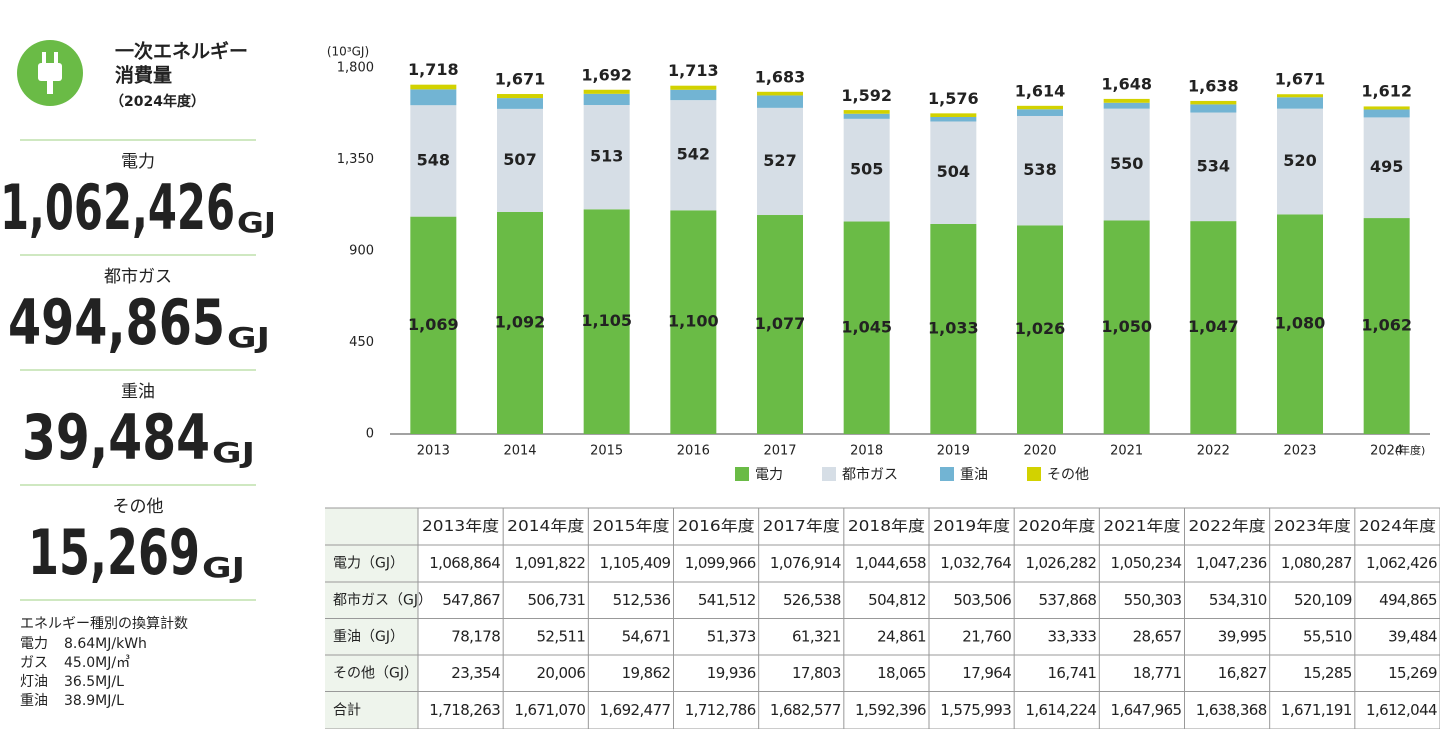 The image size is (1440, 729). What do you see at coordinates (953, 327) in the screenshot?
I see `data-label: 1,033` at bounding box center [953, 327].